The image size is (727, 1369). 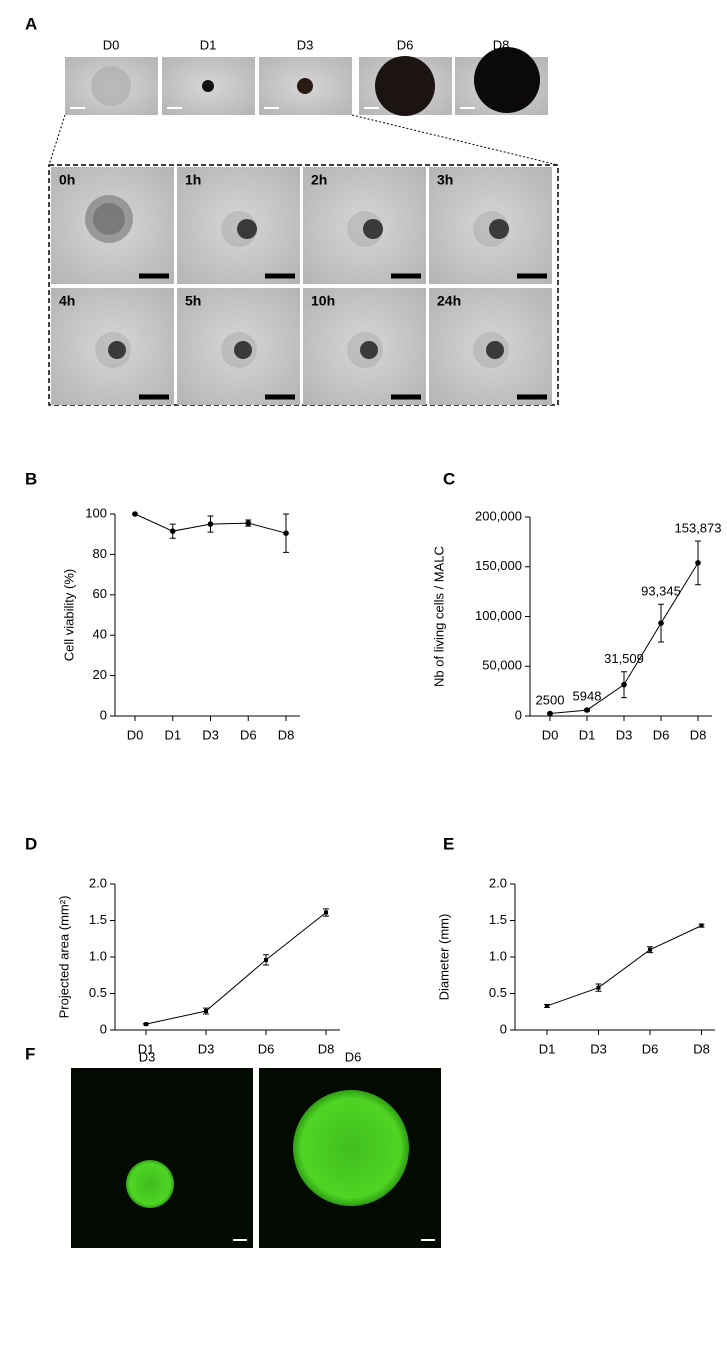 What do you see at coordinates (587, 696) in the screenshot?
I see `data-label: 5948` at bounding box center [587, 696].